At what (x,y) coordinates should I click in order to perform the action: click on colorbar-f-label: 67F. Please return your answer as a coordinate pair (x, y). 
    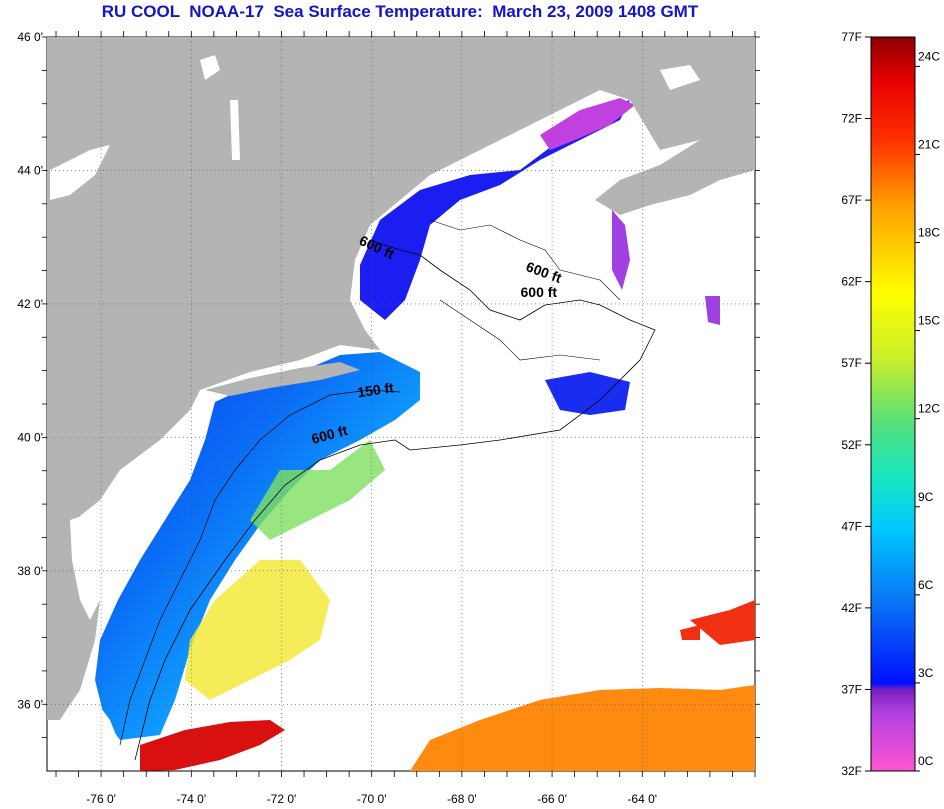
    Looking at the image, I should click on (851, 200).